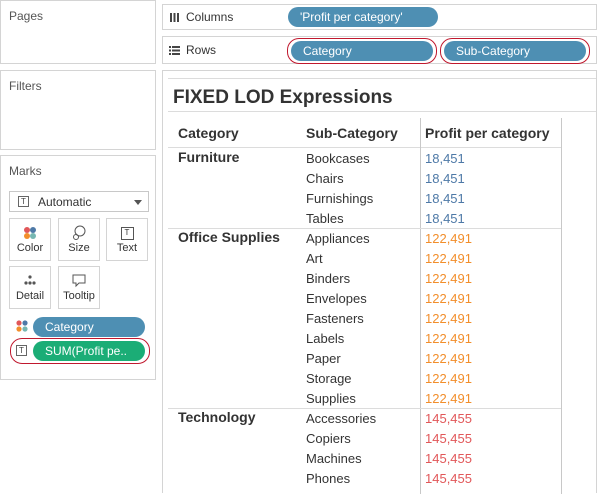  What do you see at coordinates (325, 338) in the screenshot?
I see `subcategory-label: Labels` at bounding box center [325, 338].